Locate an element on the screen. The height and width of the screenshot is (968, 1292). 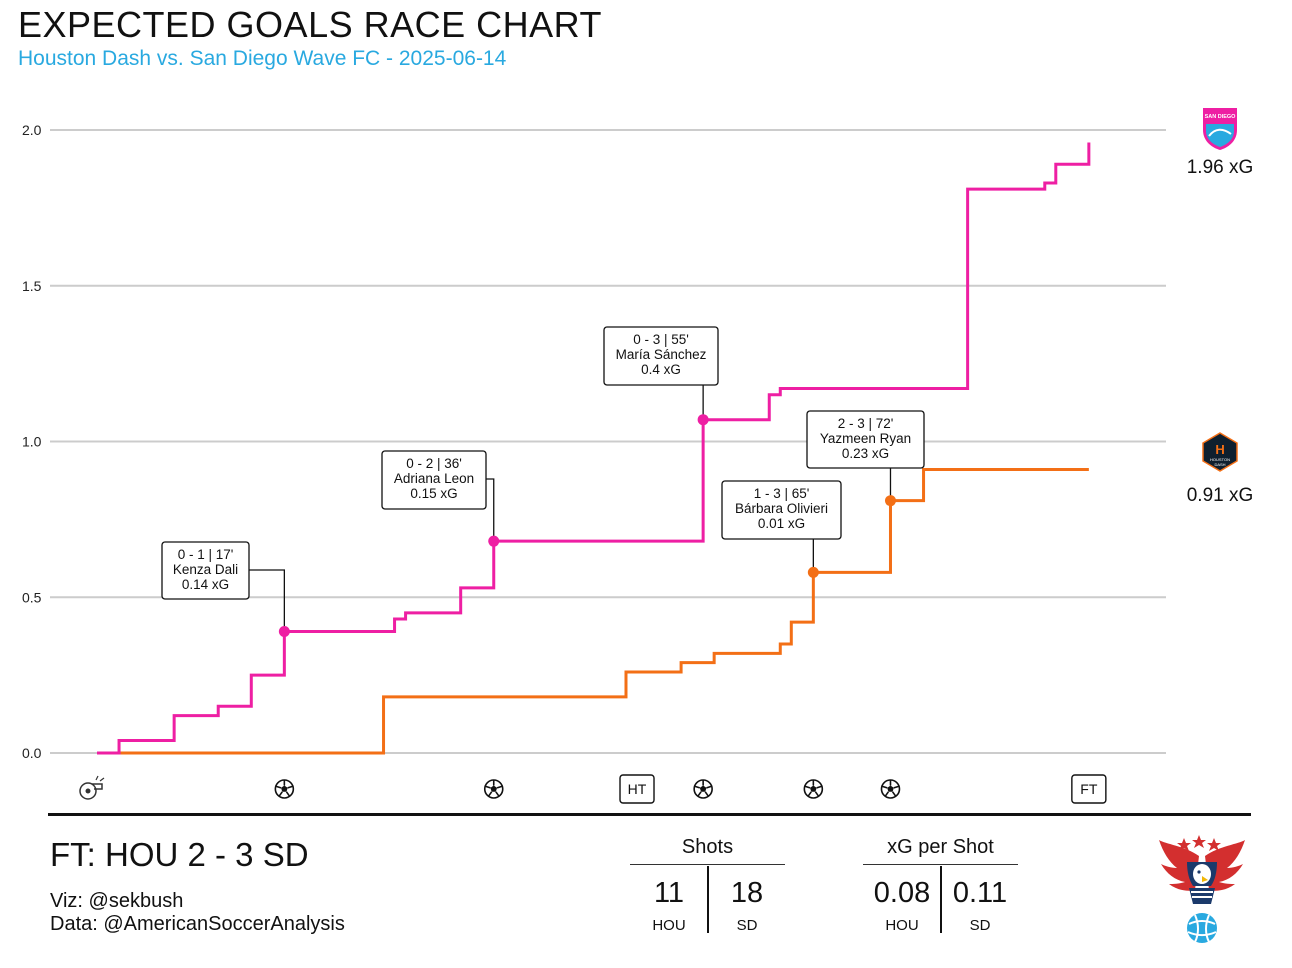
badge-shape is located at coordinates (1220, 452).